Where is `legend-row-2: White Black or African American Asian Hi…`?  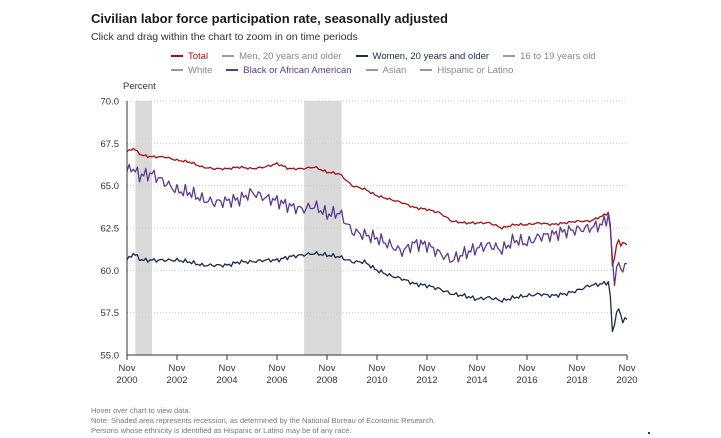
legend-row-2: White Black or African American Asian Hi… is located at coordinates (406, 70).